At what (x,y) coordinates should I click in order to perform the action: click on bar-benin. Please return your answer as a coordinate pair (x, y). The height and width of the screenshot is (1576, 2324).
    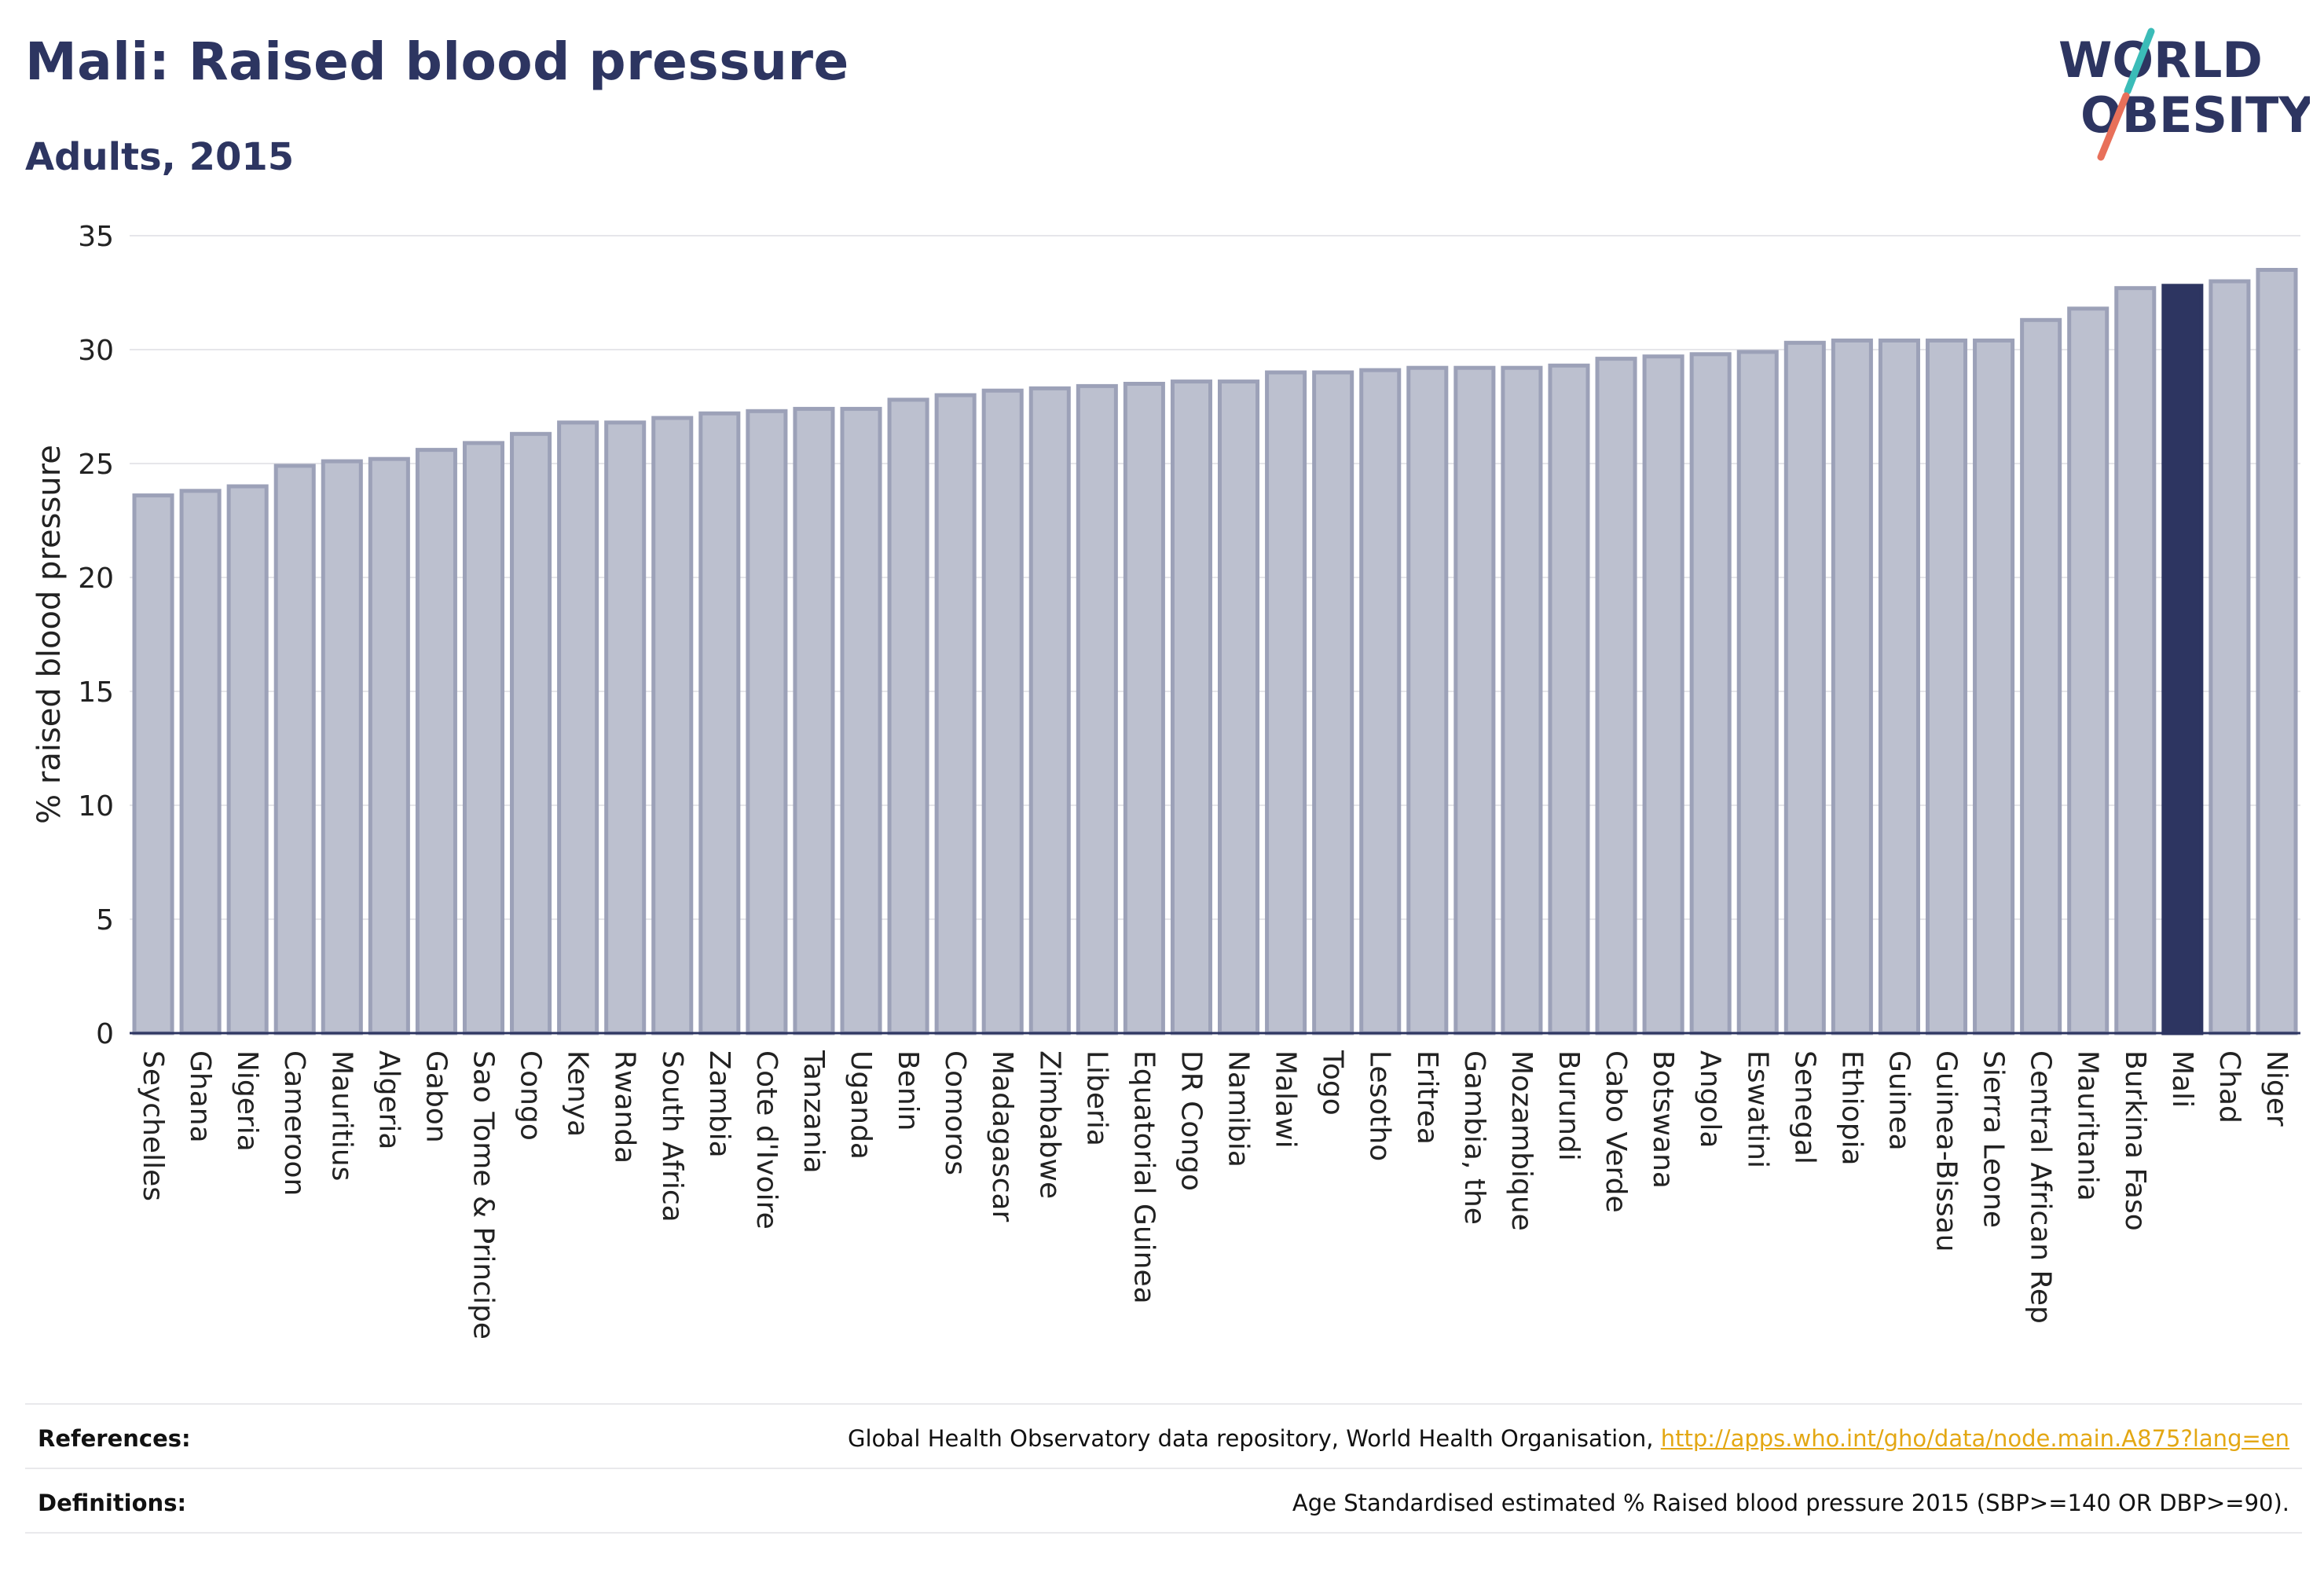
    Looking at the image, I should click on (908, 716).